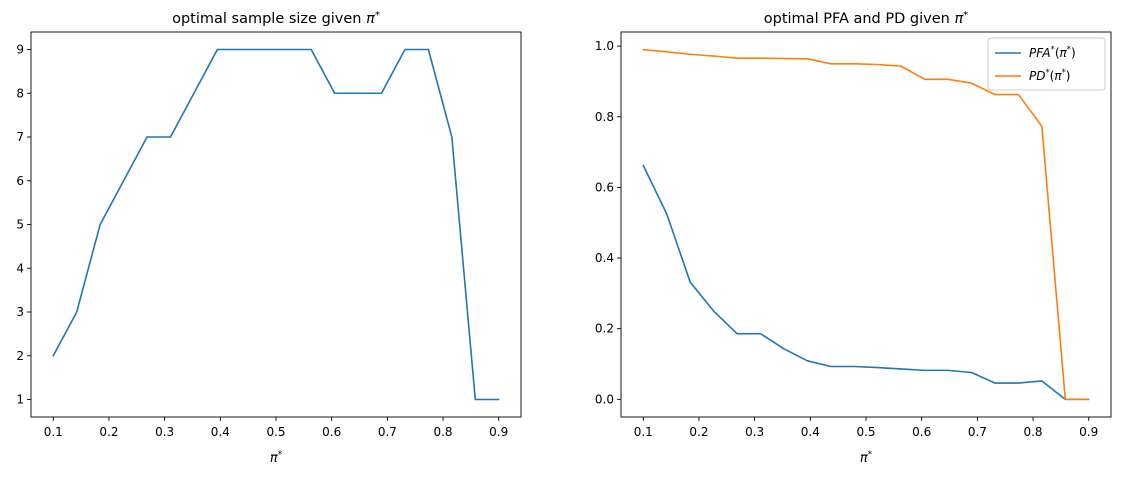 The height and width of the screenshot is (478, 1123). Describe the element at coordinates (604, 187) in the screenshot. I see `y-tick-label: 0.6` at that location.